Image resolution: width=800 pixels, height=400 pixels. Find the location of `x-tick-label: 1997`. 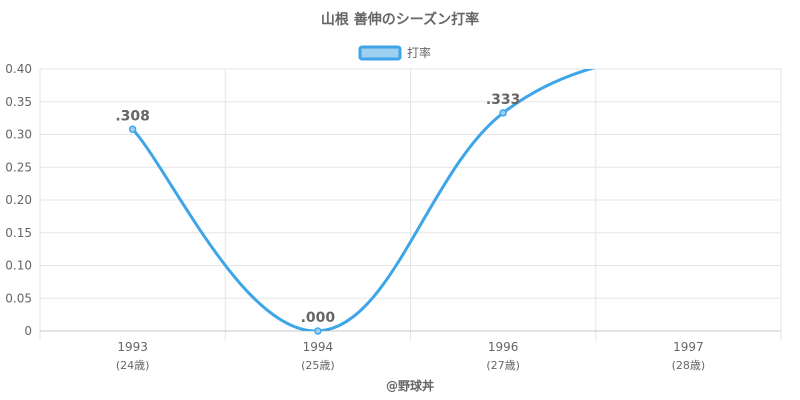

x-tick-label: 1997 is located at coordinates (688, 347).